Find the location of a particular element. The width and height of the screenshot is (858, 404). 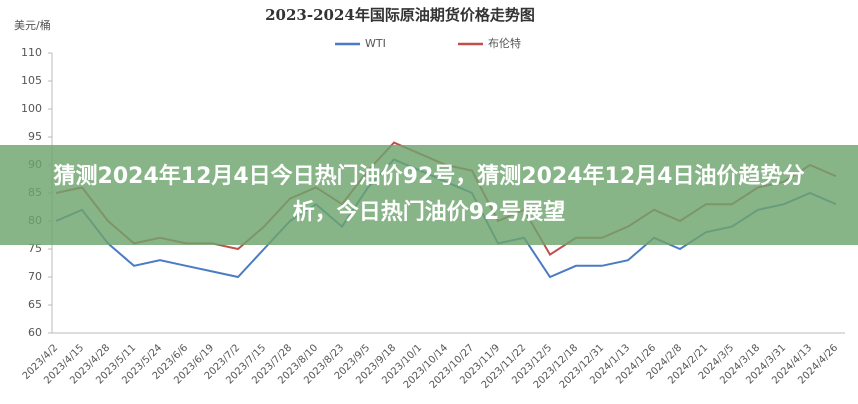

y-tick-label: 70 is located at coordinates (35, 276).